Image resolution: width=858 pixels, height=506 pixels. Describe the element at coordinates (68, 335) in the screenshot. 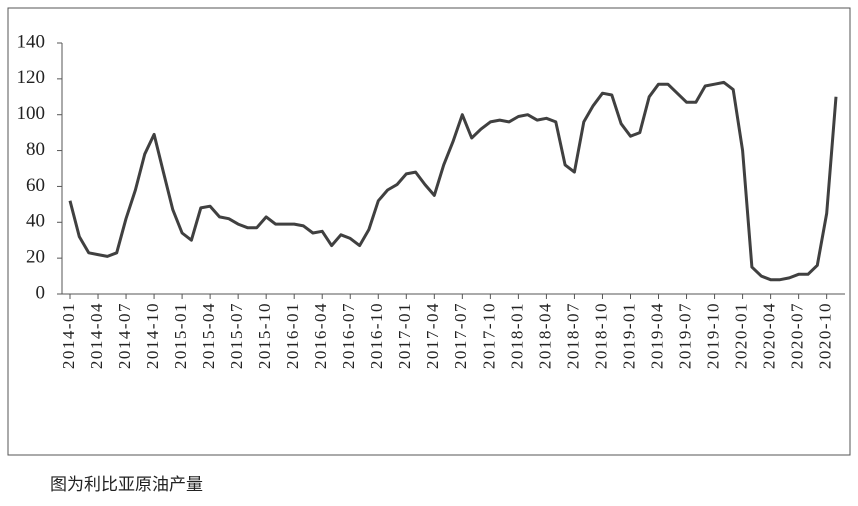

I see `x-tick-label: 2014-01` at that location.